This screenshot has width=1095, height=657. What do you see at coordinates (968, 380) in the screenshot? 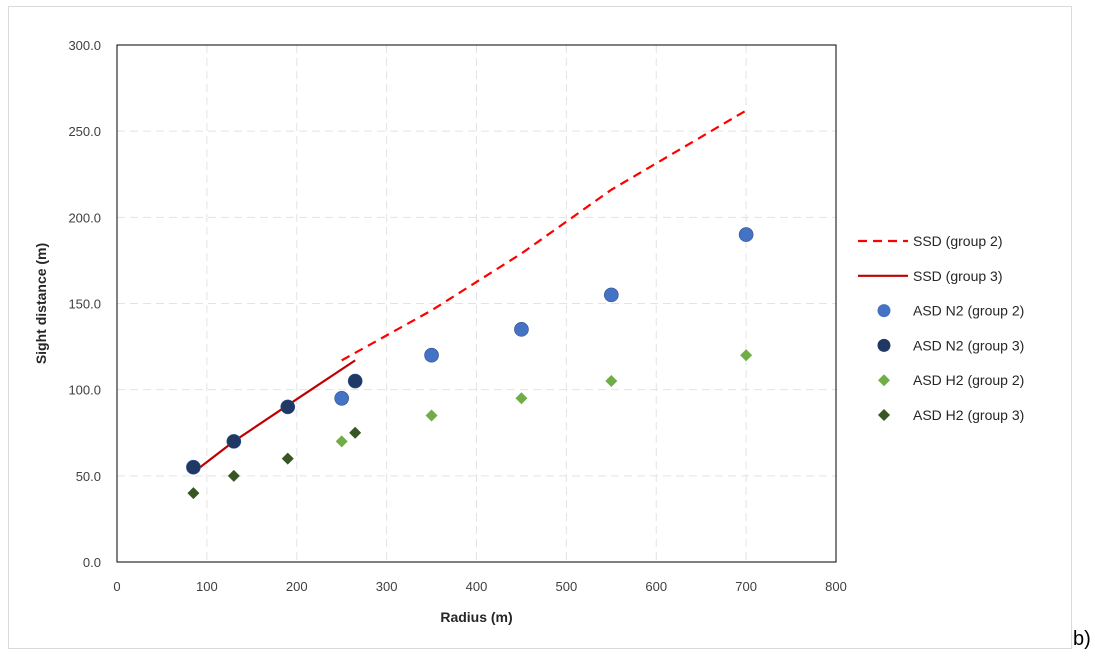
I see `legend-label: ASD H2 (group 2)` at bounding box center [968, 380].